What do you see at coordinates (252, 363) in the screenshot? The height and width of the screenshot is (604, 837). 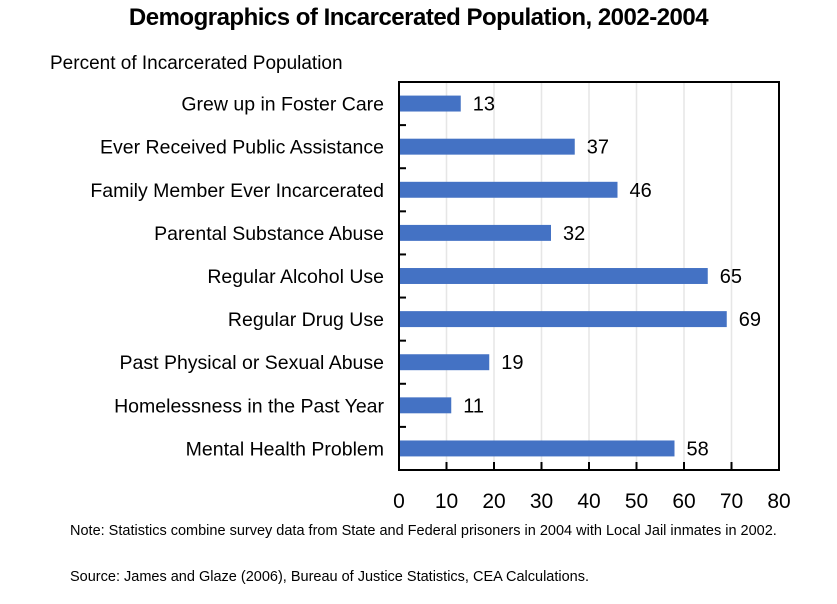 I see `category-label: Past Physical or Sexual Abuse` at bounding box center [252, 363].